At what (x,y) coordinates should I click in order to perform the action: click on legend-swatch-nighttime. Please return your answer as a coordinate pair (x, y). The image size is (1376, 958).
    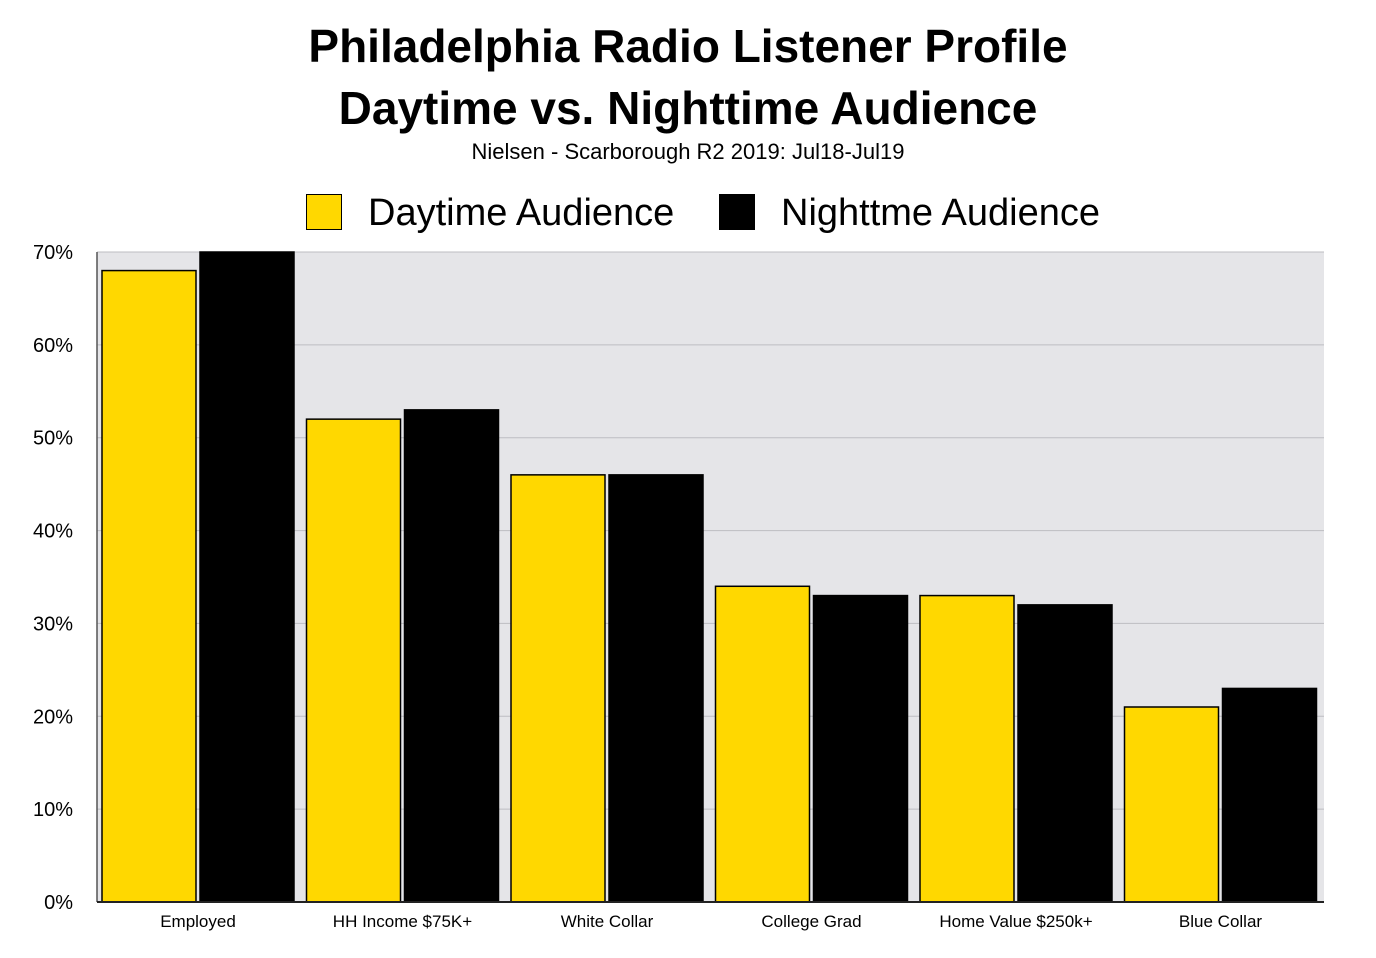
    Looking at the image, I should click on (737, 212).